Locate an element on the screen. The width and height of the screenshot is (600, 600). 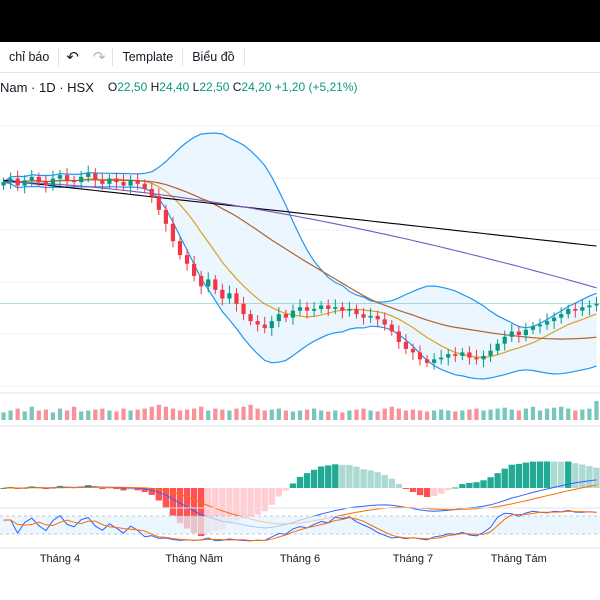
template-button: Template is located at coordinates (148, 57).